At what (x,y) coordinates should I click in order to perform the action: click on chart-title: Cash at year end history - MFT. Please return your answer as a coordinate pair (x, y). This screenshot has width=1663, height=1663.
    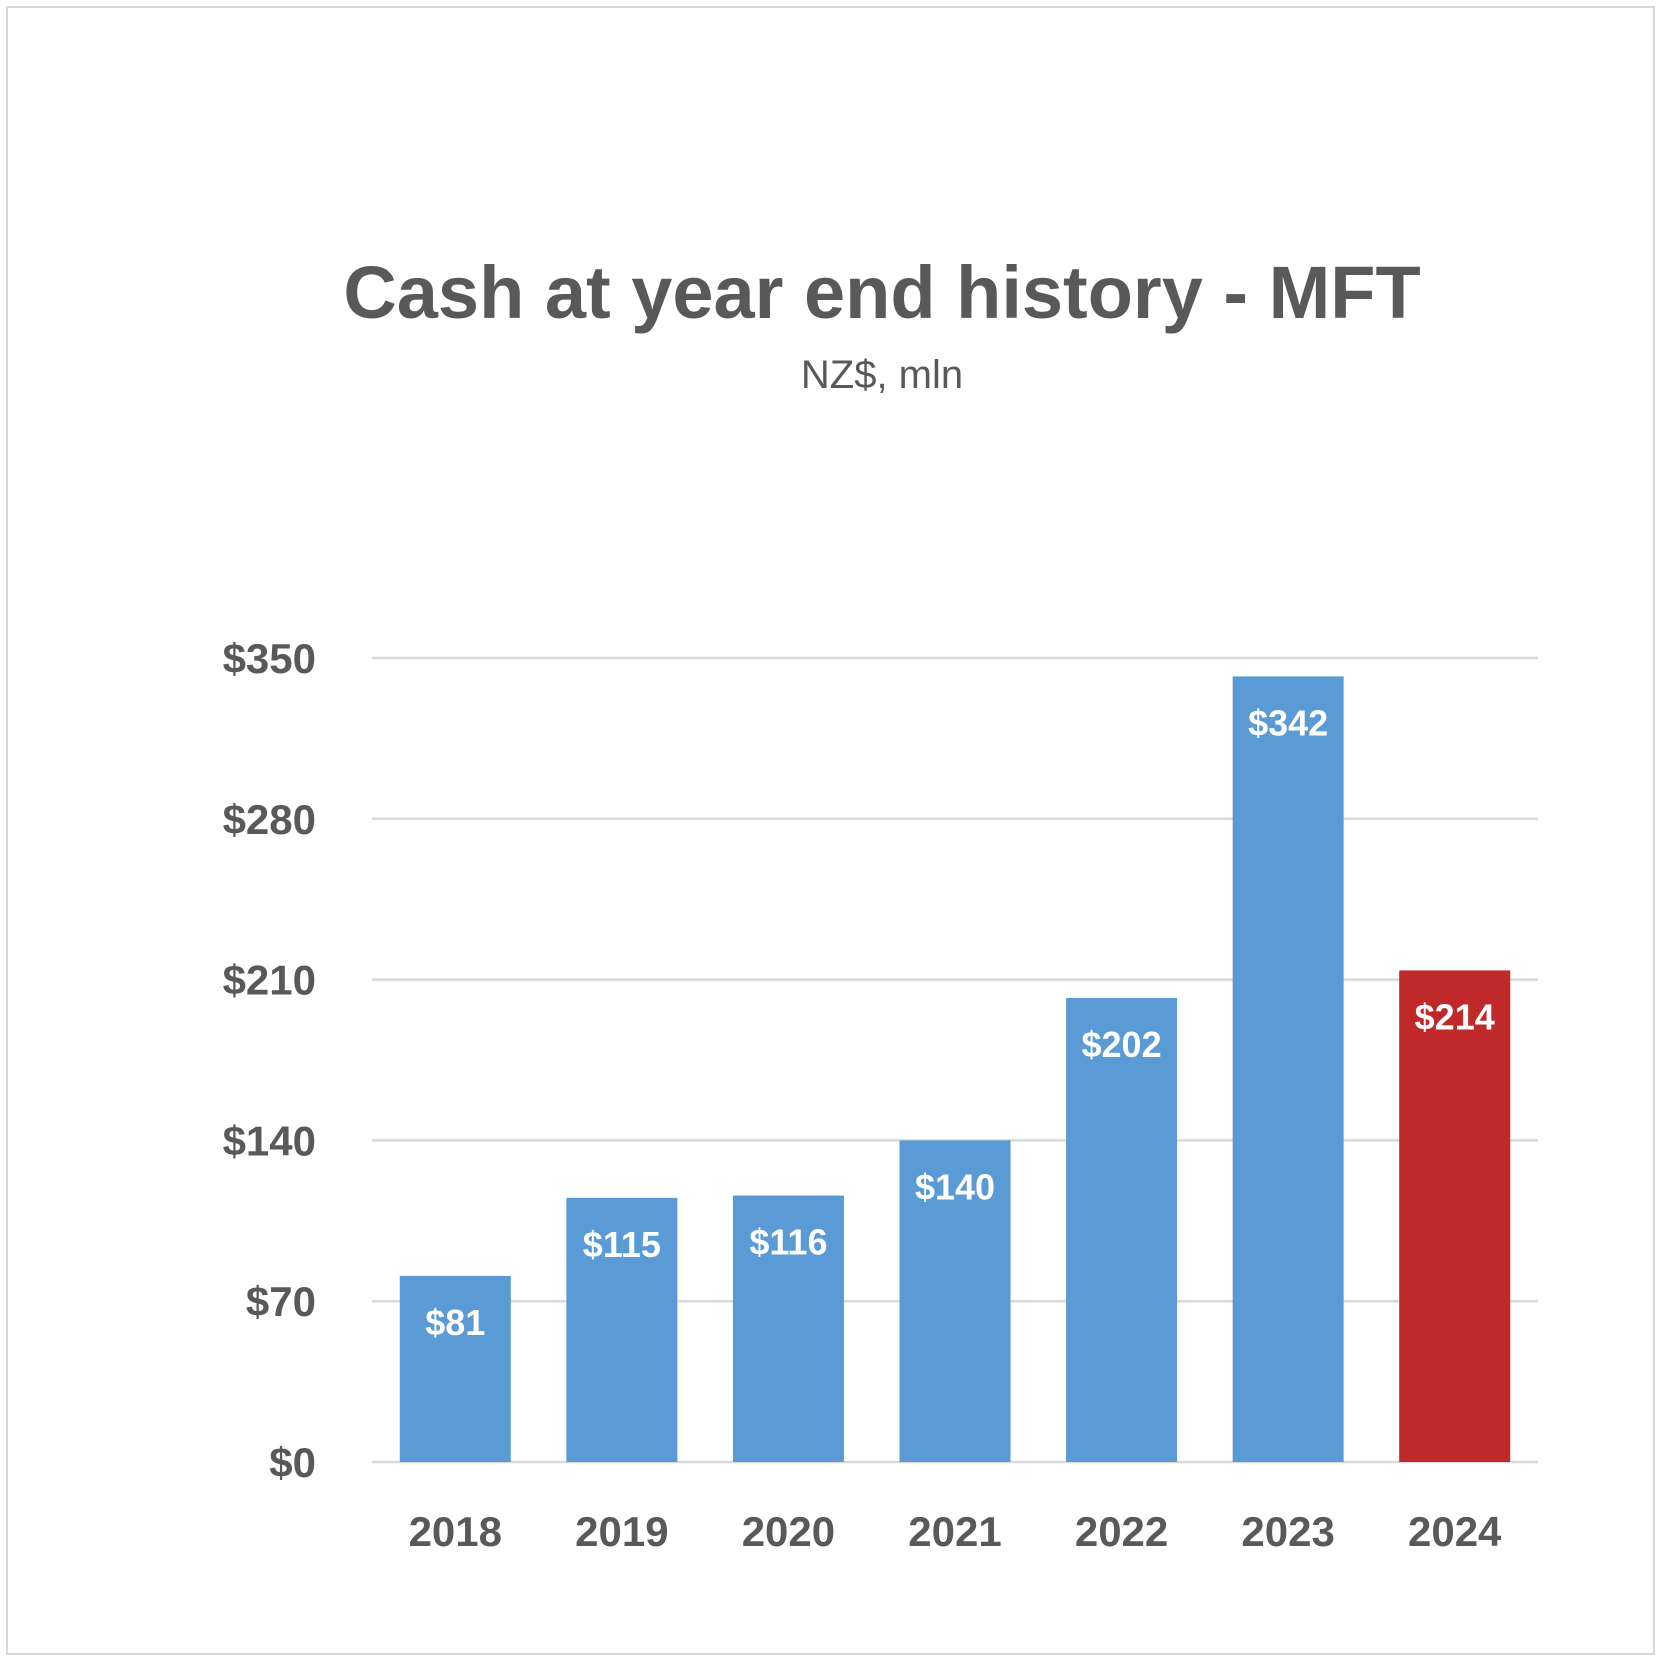
    Looking at the image, I should click on (881, 292).